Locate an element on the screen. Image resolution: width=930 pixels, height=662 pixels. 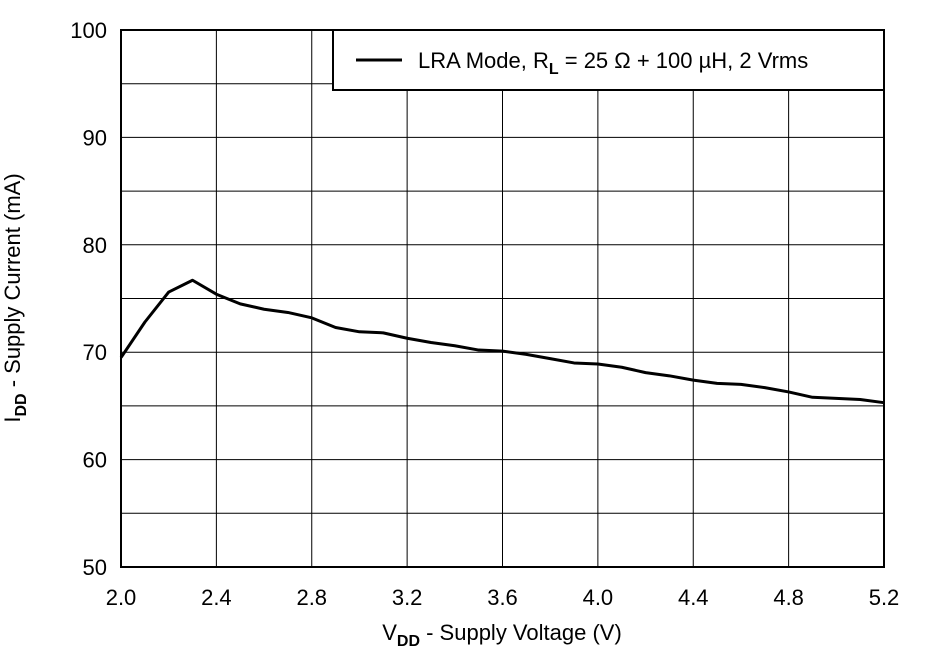
y-axis-label: IDD - Supply Current (mA) is located at coordinates (15, 297).